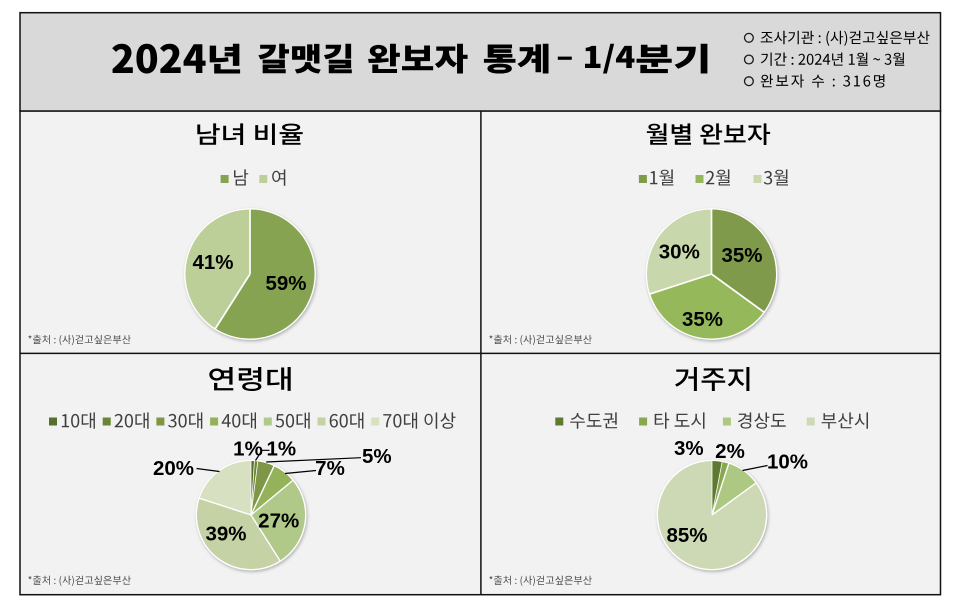  Describe the element at coordinates (330, 468) in the screenshot. I see `svg-text: 7%` at that location.